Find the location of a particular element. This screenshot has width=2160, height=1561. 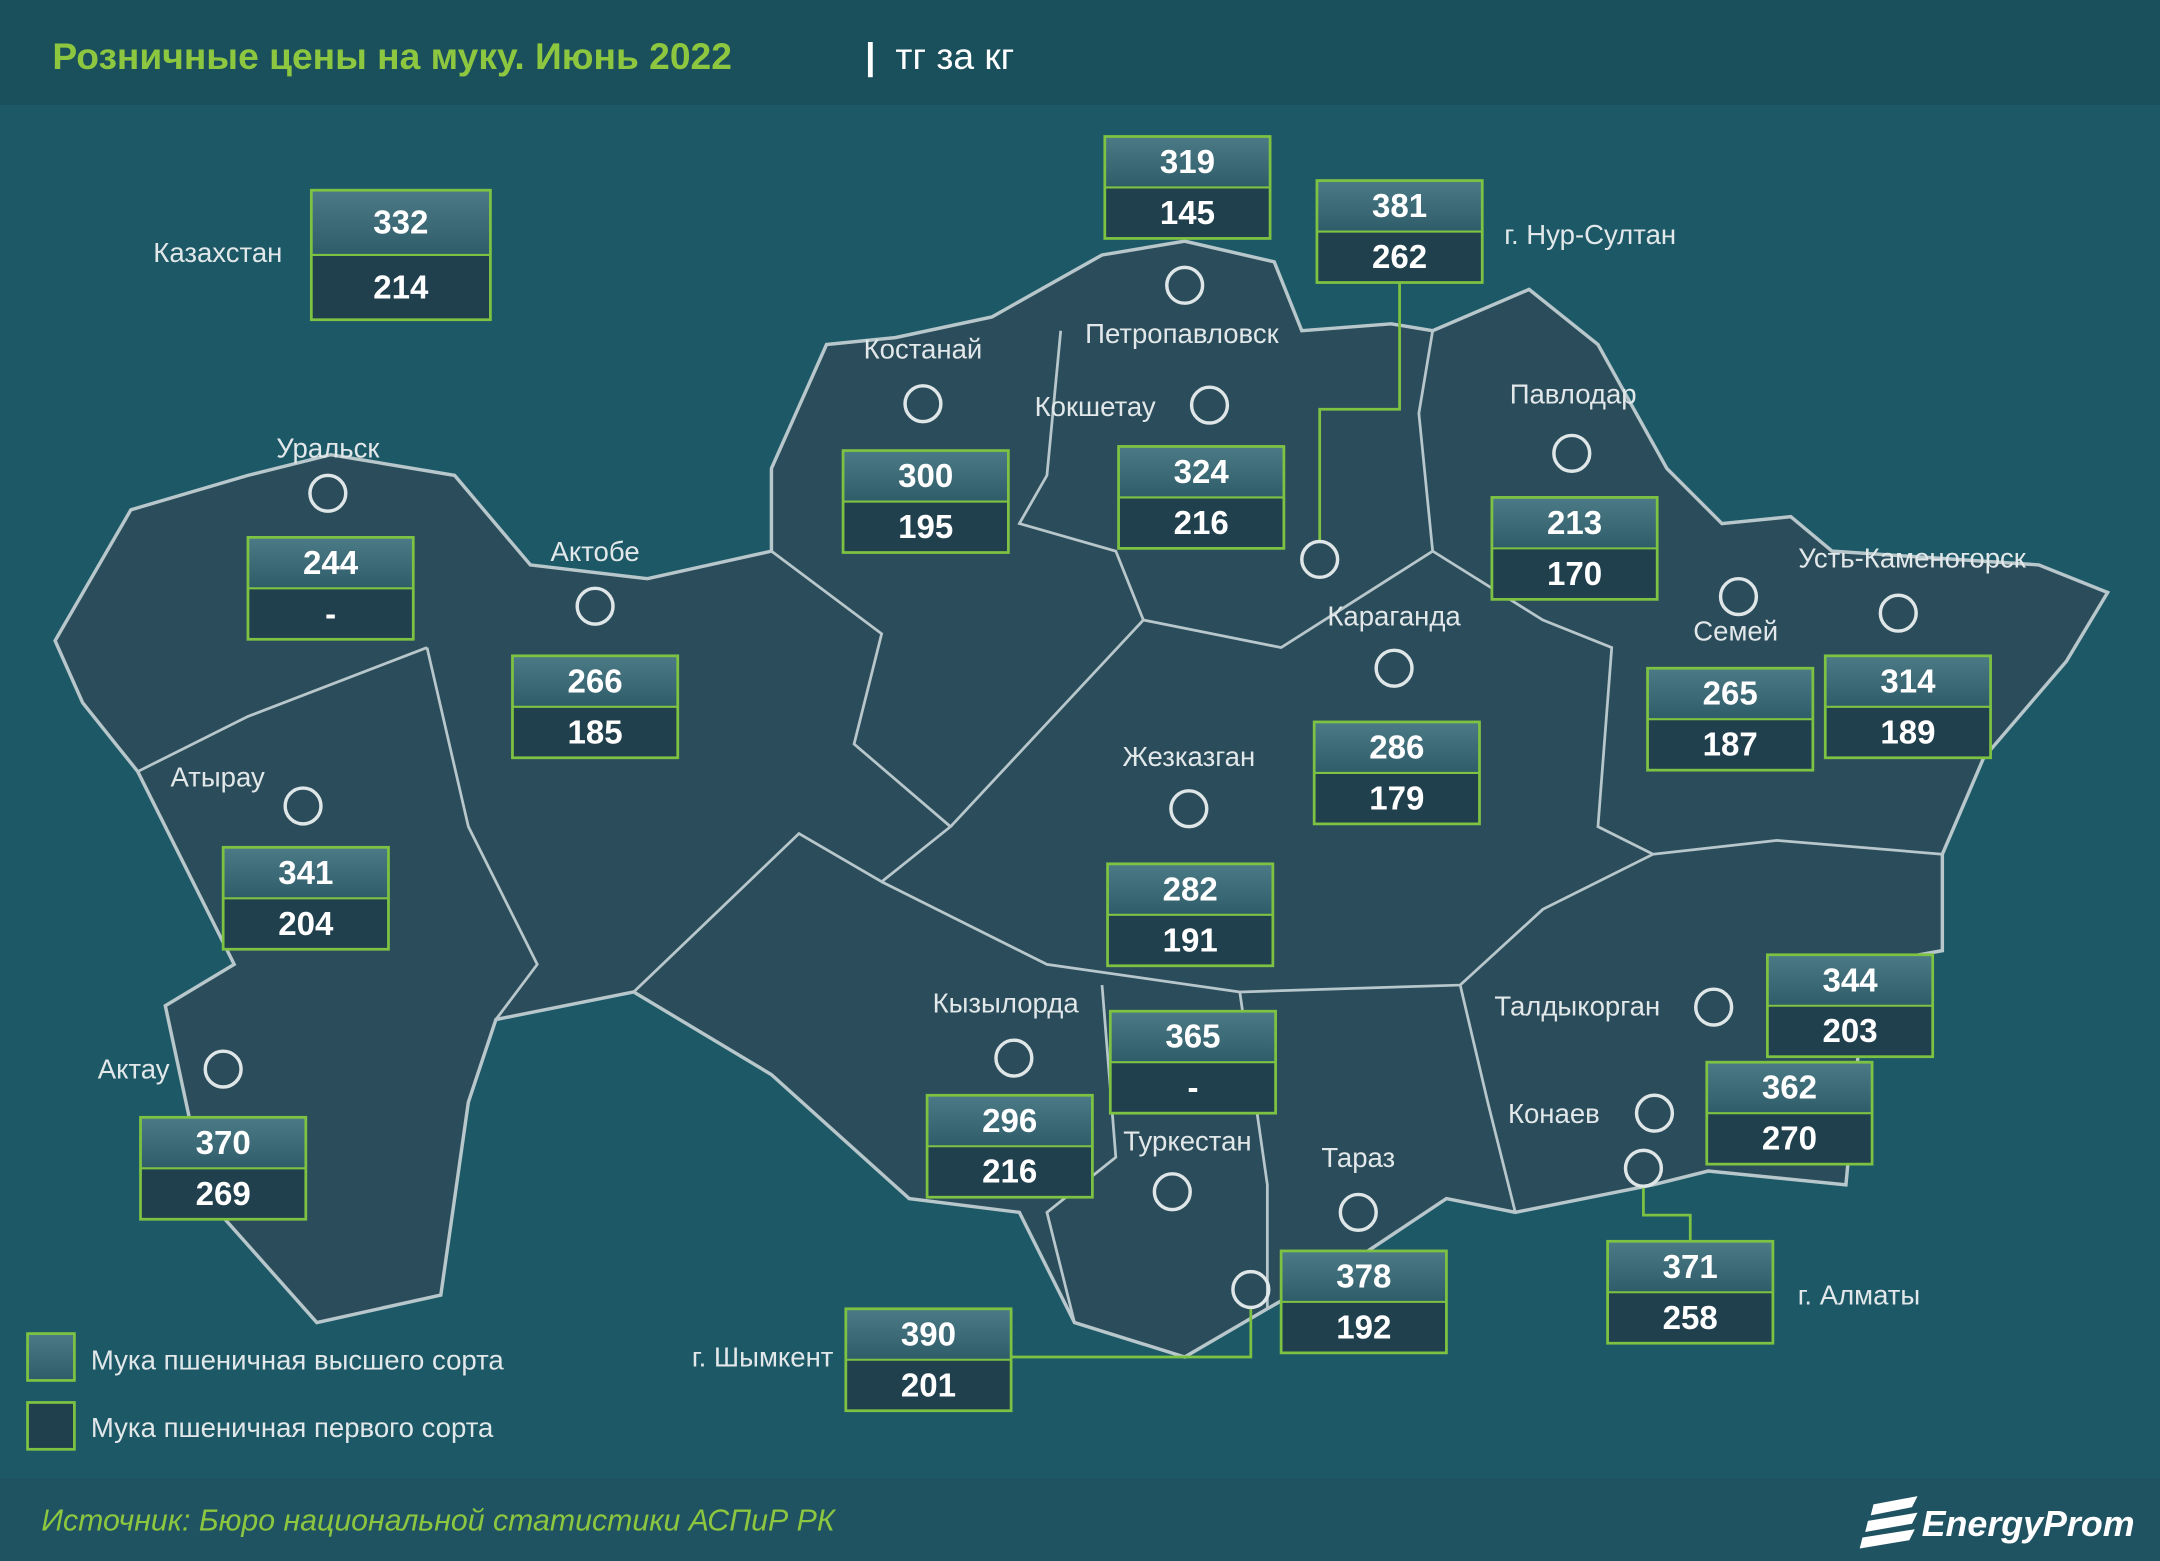

city-label: г. Нур-Султан is located at coordinates (1590, 234).